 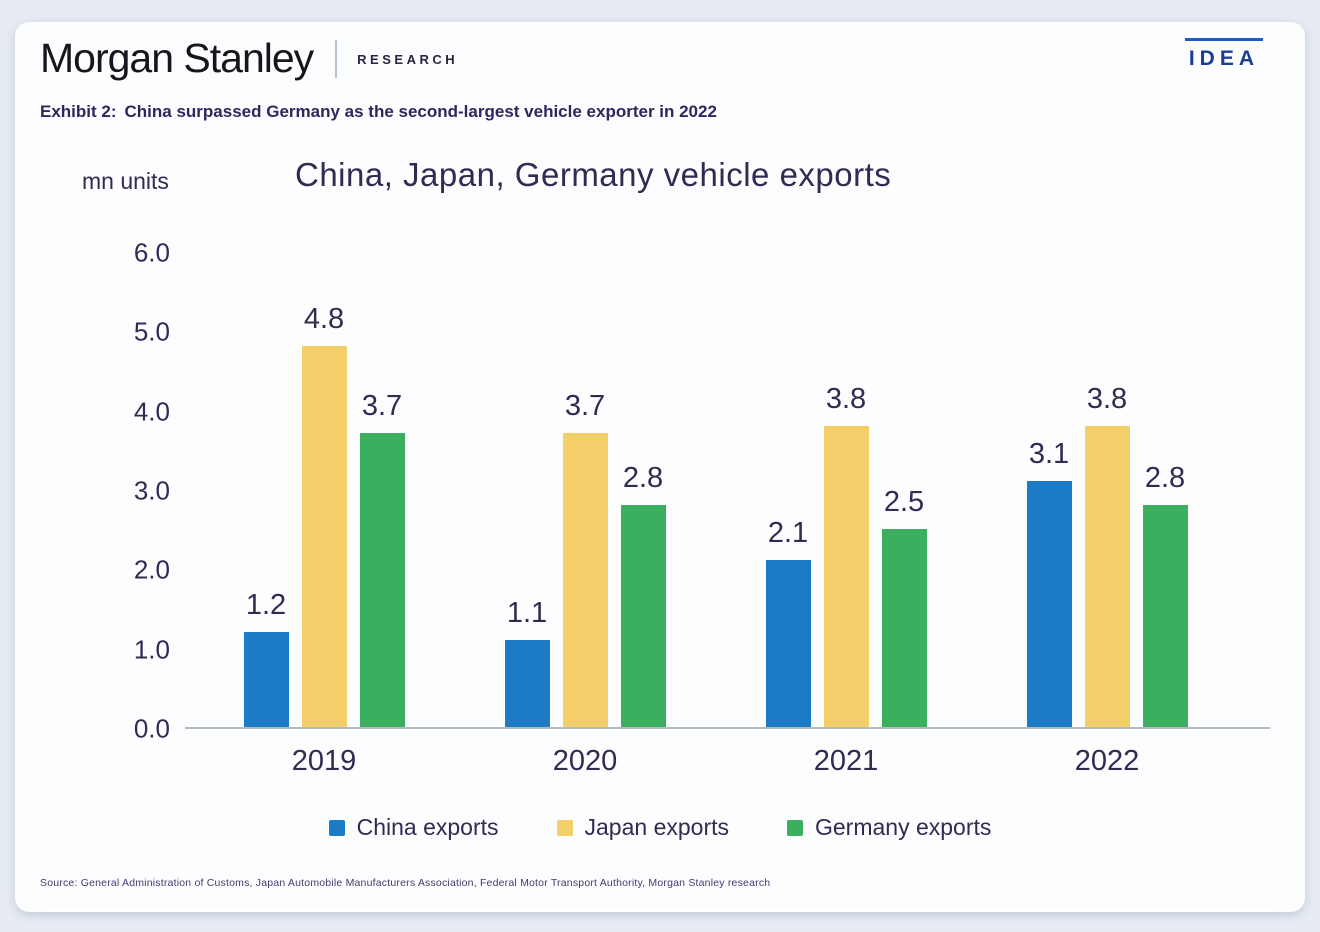 I want to click on y-tick-label: 5.0, so click(x=151, y=331).